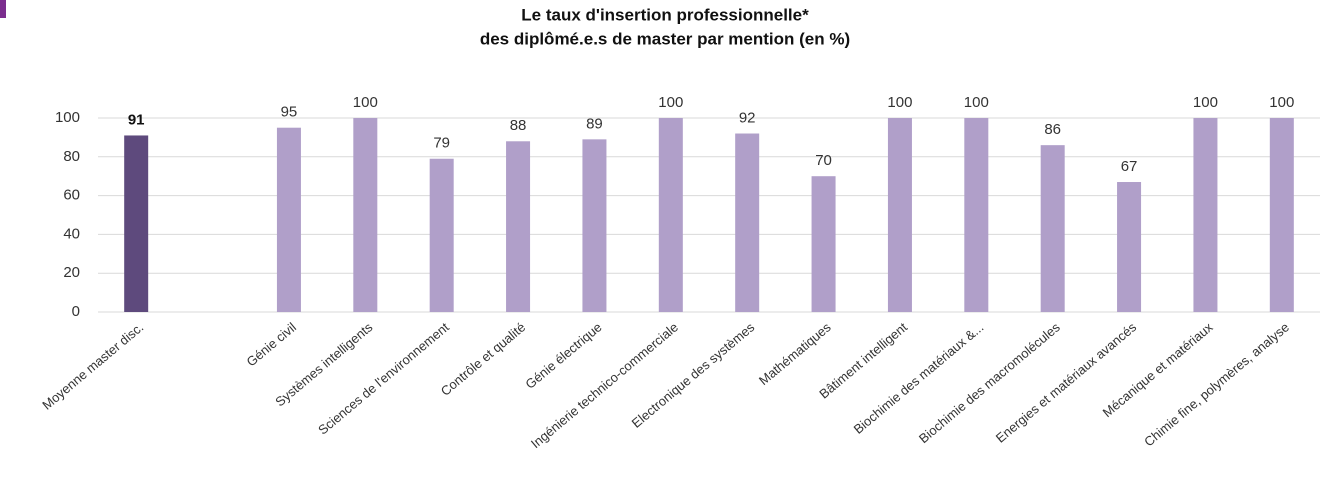 The image size is (1320, 504). Describe the element at coordinates (823, 160) in the screenshot. I see `data-label: 70` at that location.